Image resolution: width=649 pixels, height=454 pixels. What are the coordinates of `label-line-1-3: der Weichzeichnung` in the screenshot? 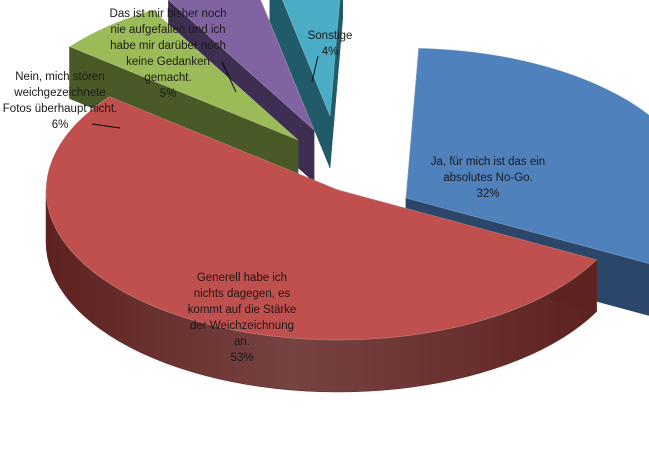 It's located at (242, 326).